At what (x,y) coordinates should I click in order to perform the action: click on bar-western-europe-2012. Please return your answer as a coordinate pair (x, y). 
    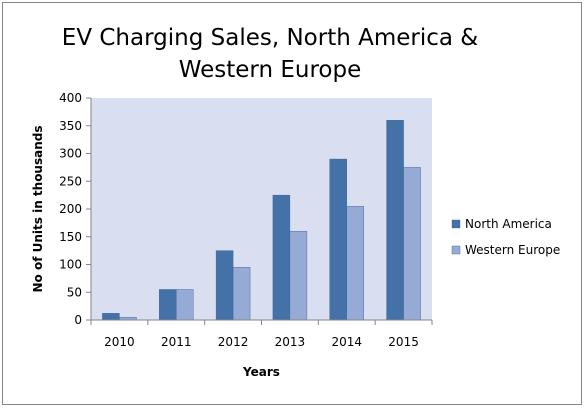
    Looking at the image, I should click on (241, 294).